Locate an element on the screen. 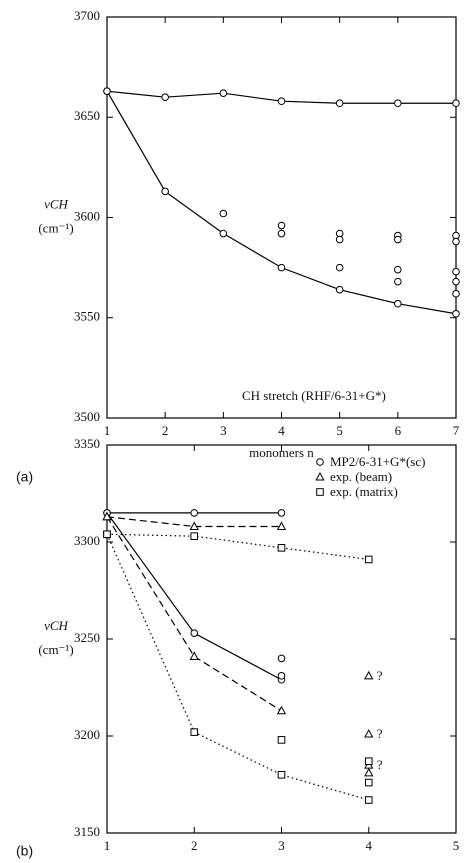 This screenshot has height=863, width=474. legend-label: MP2/6-31+G*(sc) is located at coordinates (377, 461).